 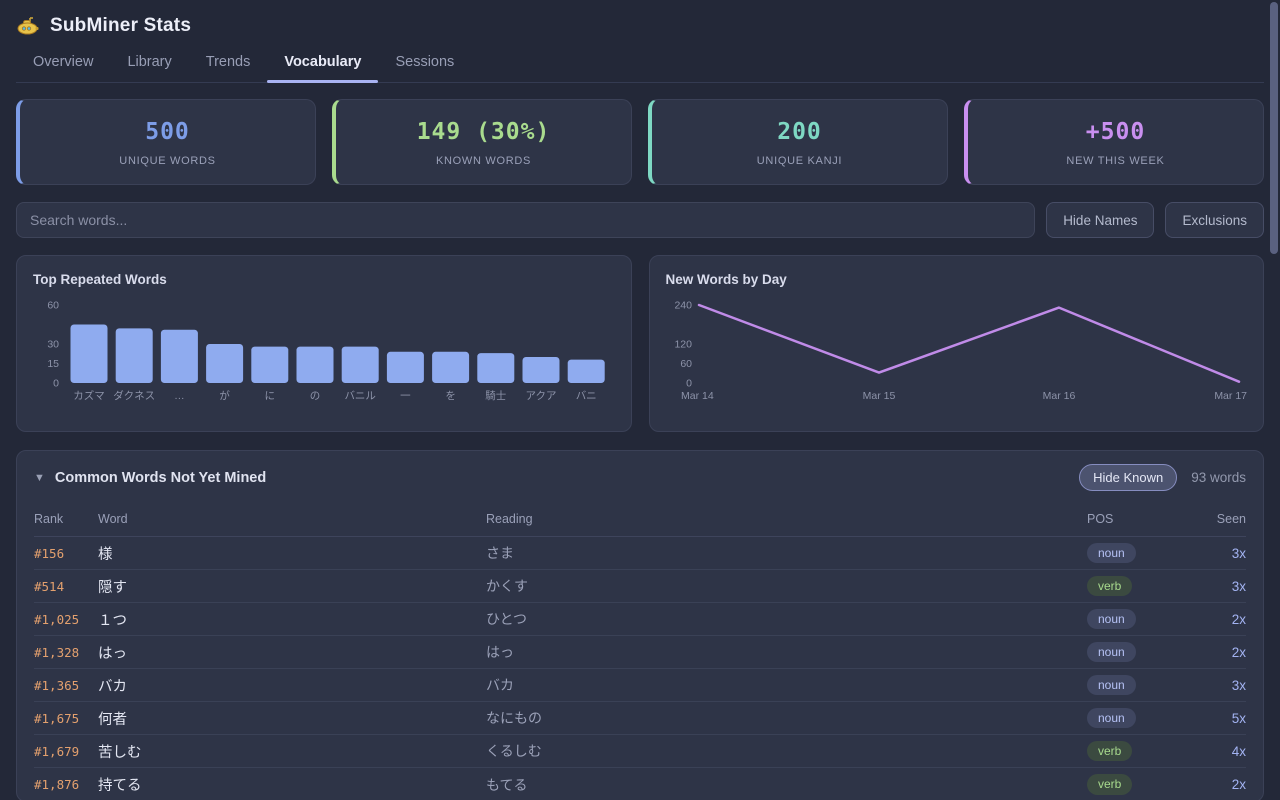 What do you see at coordinates (878, 396) in the screenshot?
I see `svg-text: Mar 15` at bounding box center [878, 396].